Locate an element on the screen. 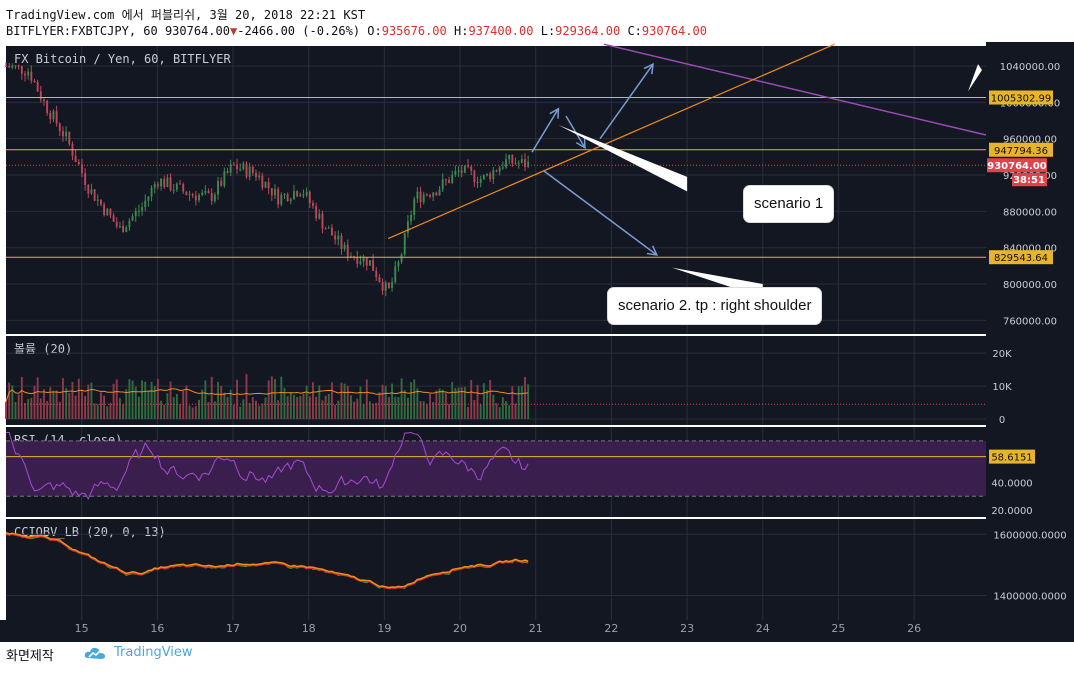 The width and height of the screenshot is (1074, 673). symbol-text: BITFLYER:FXBTCJPY, 60 is located at coordinates (82, 31).